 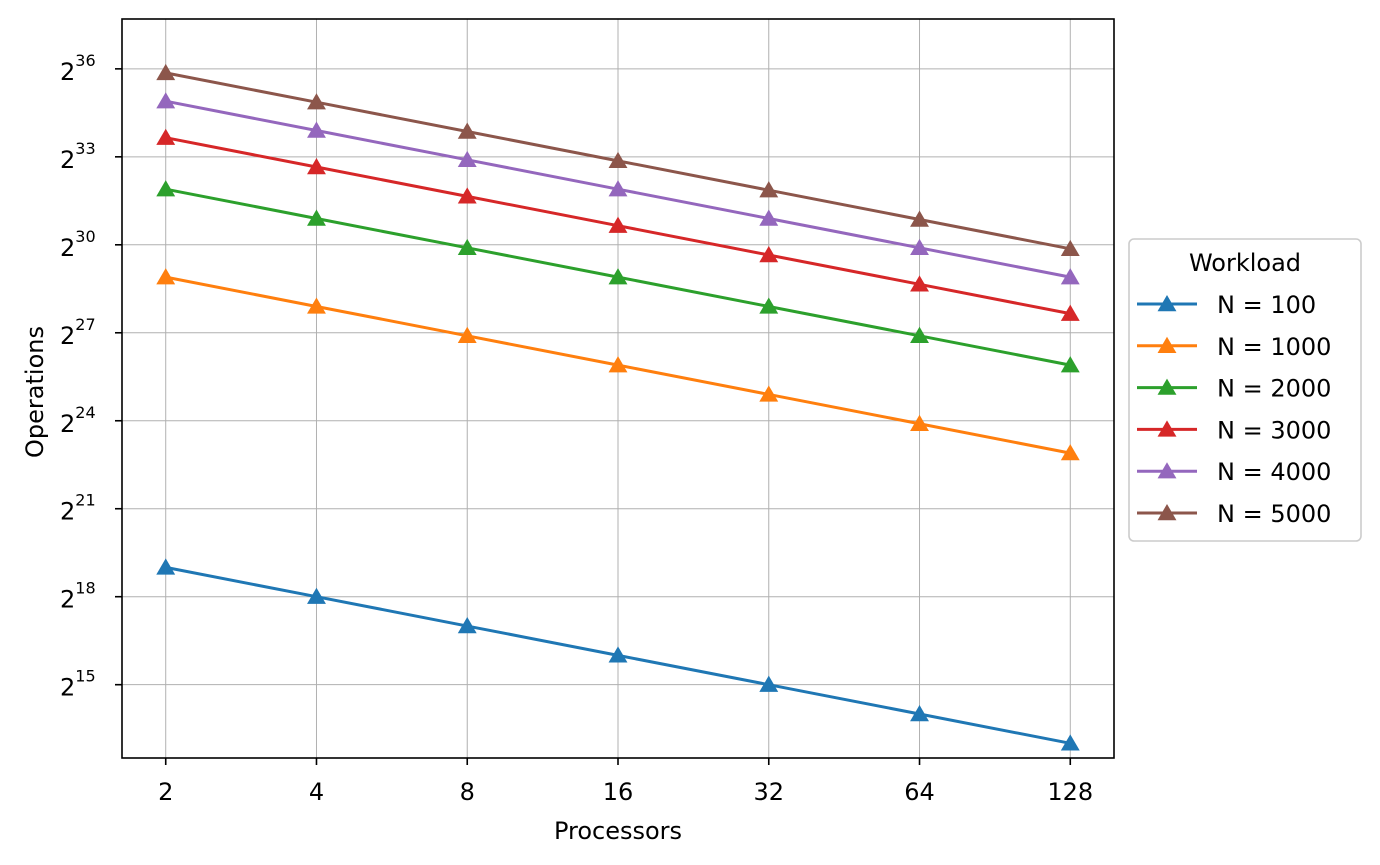 What do you see at coordinates (316, 792) in the screenshot?
I see `x-tick-label: 4` at bounding box center [316, 792].